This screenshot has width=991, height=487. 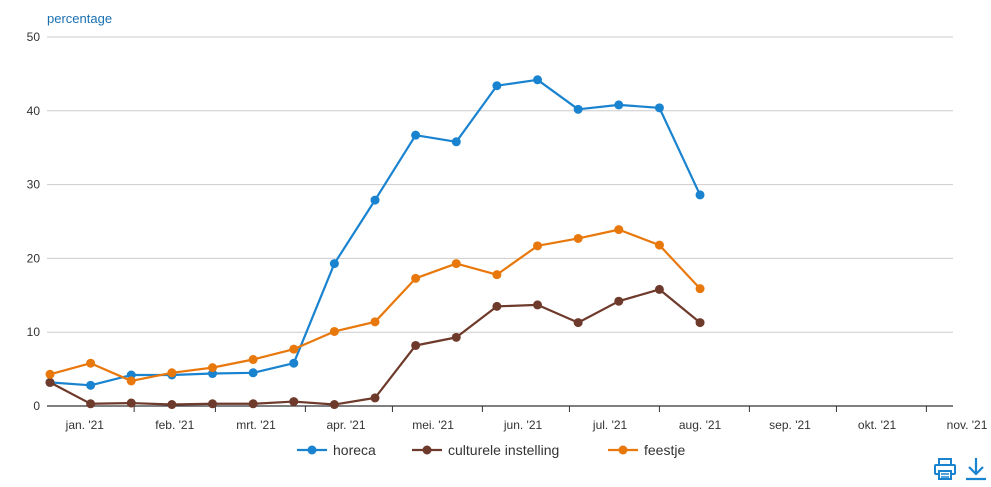 I want to click on x-tick-label: jul. '21, so click(x=610, y=425).